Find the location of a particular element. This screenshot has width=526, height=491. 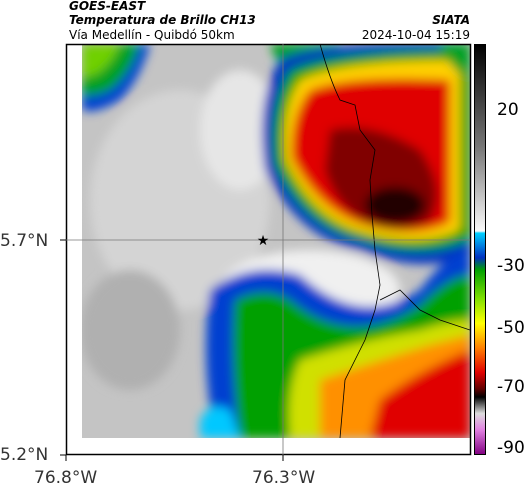

star-marker: ★ is located at coordinates (263, 241).